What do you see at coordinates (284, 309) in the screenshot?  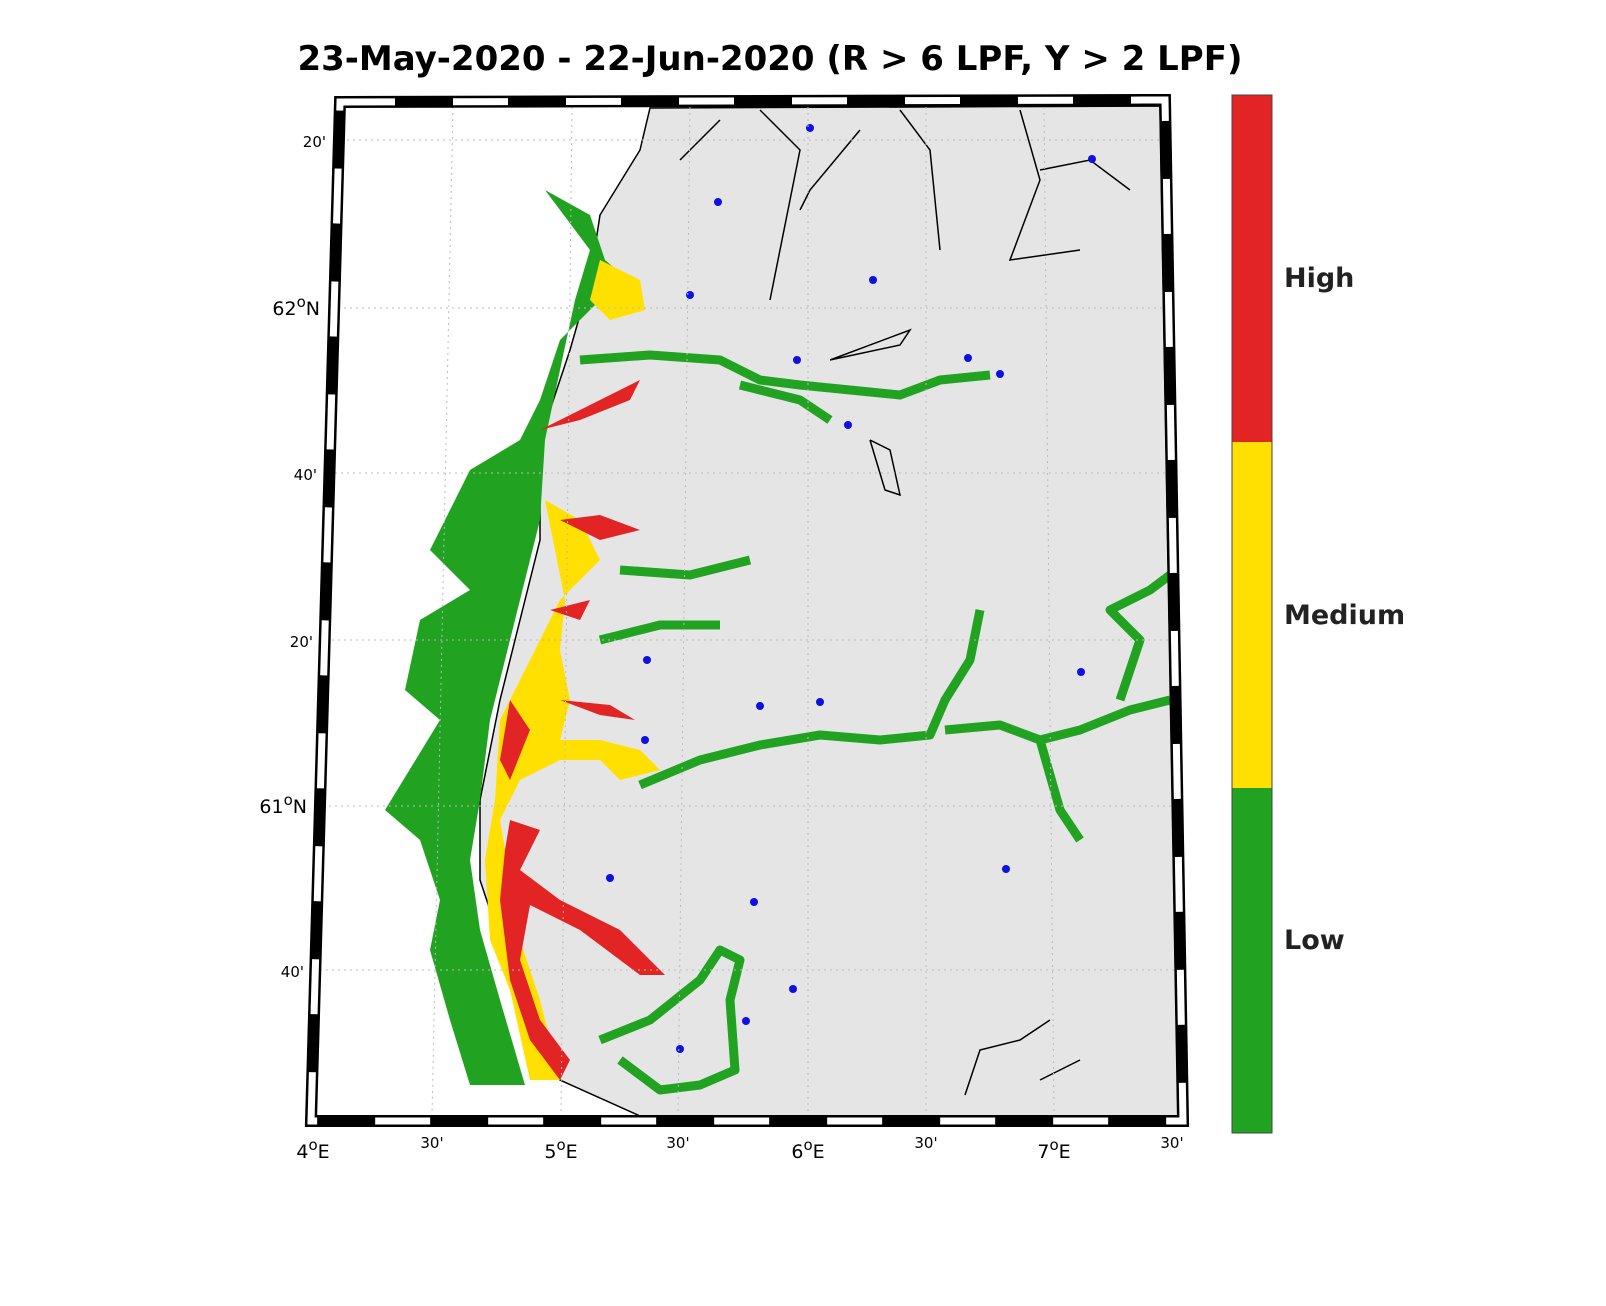 I see `label-part: 62` at bounding box center [284, 309].